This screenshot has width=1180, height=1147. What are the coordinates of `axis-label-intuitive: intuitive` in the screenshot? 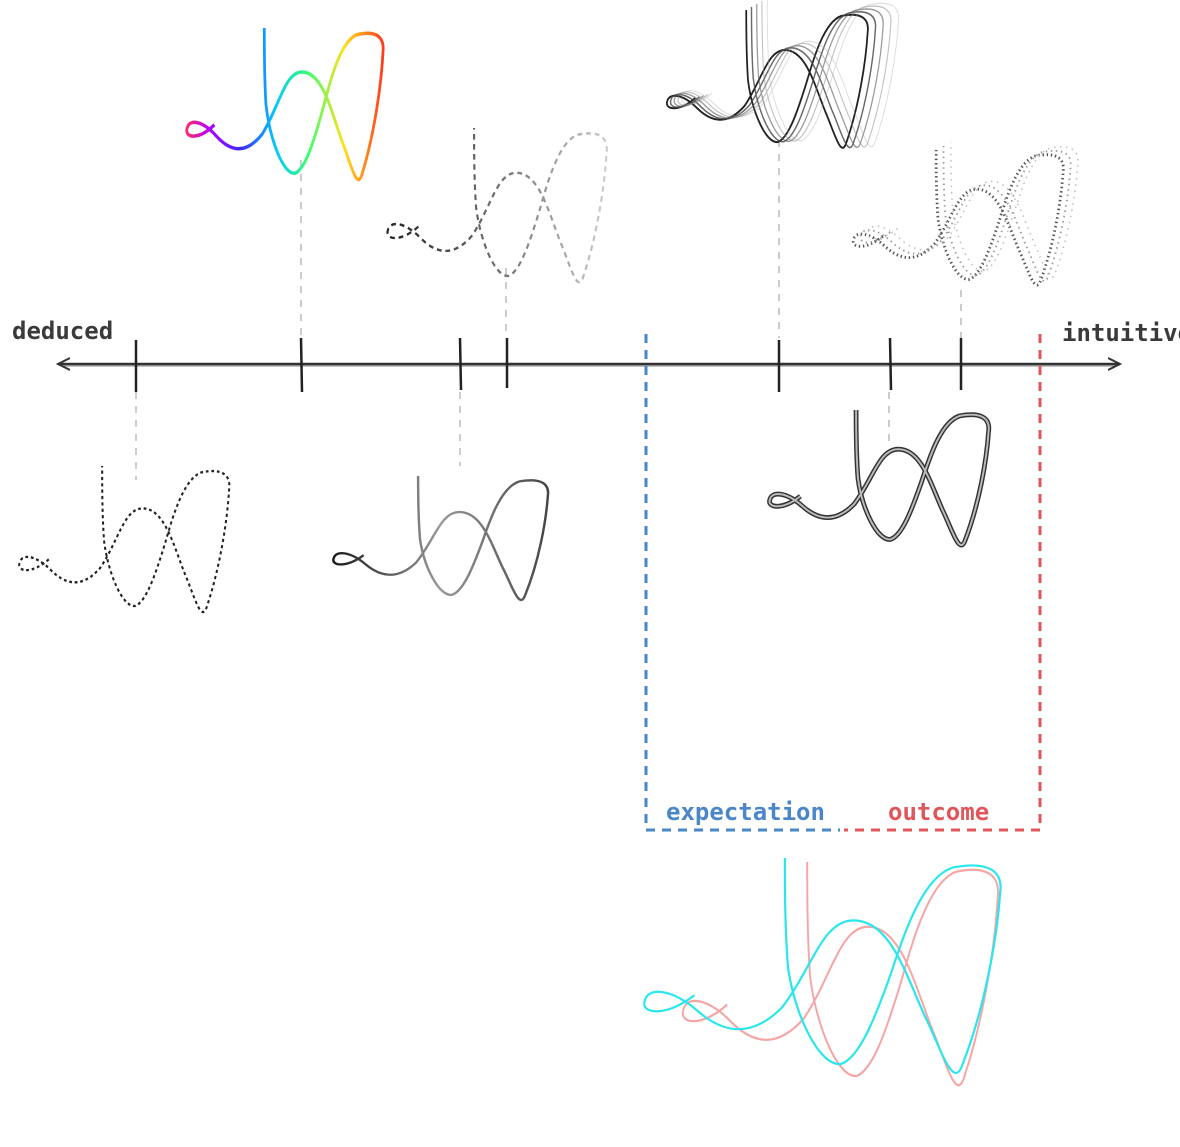 It's located at (1121, 333).